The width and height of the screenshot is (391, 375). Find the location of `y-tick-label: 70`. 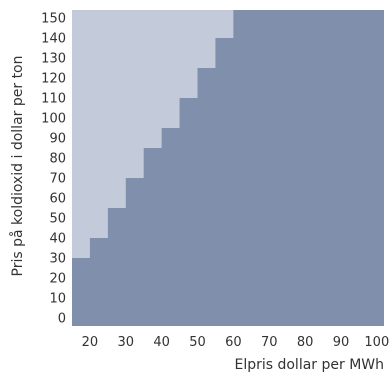

y-tick-label: 70 is located at coordinates (57, 179).